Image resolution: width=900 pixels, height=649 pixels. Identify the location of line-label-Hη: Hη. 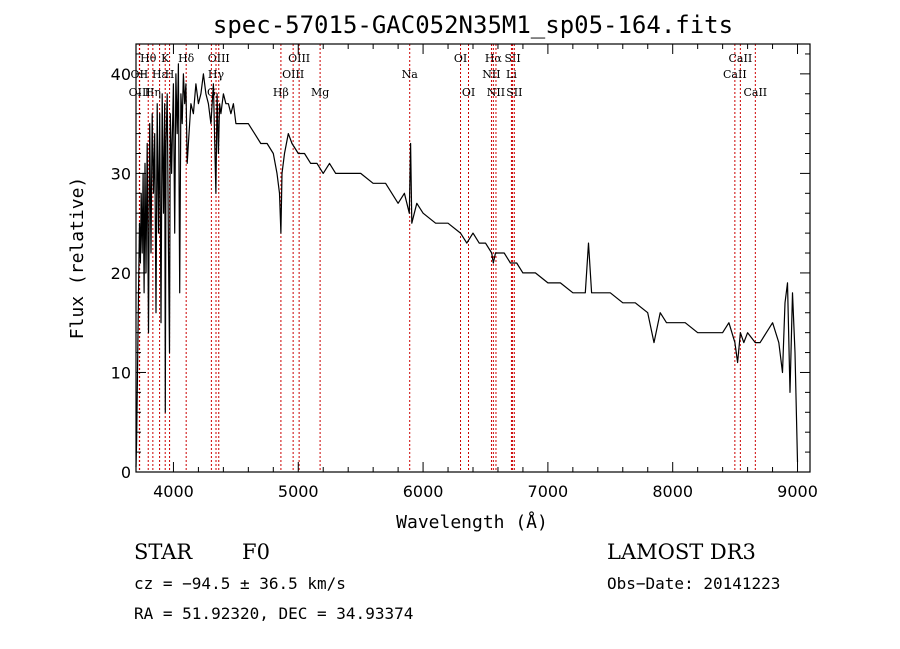
(153, 92).